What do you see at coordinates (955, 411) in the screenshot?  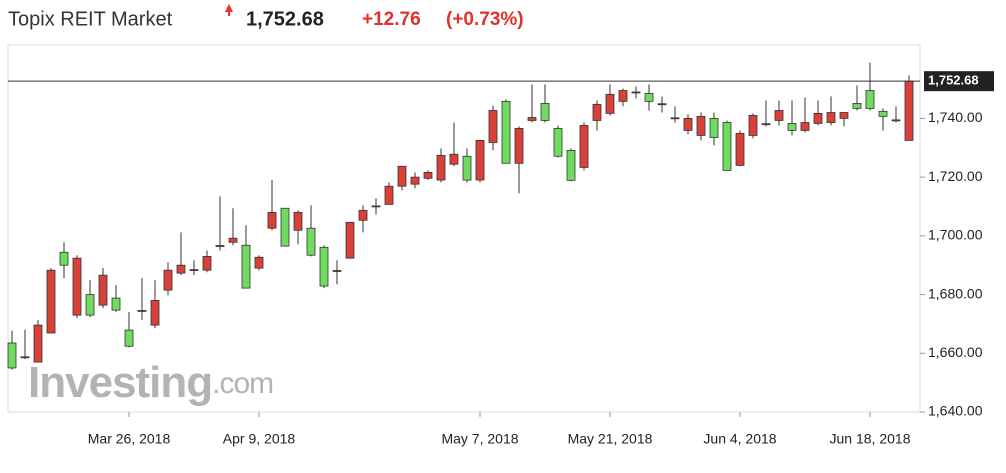 I see `y-tick-label: 1,640.00` at bounding box center [955, 411].